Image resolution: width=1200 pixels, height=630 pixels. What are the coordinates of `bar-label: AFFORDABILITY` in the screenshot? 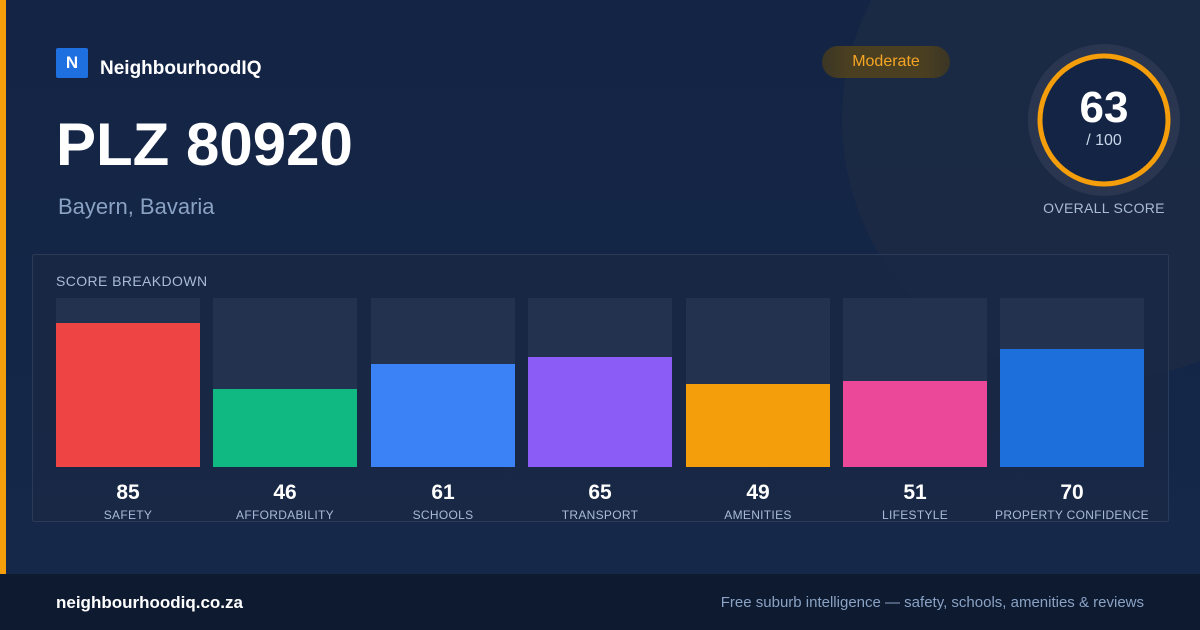 It's located at (285, 515).